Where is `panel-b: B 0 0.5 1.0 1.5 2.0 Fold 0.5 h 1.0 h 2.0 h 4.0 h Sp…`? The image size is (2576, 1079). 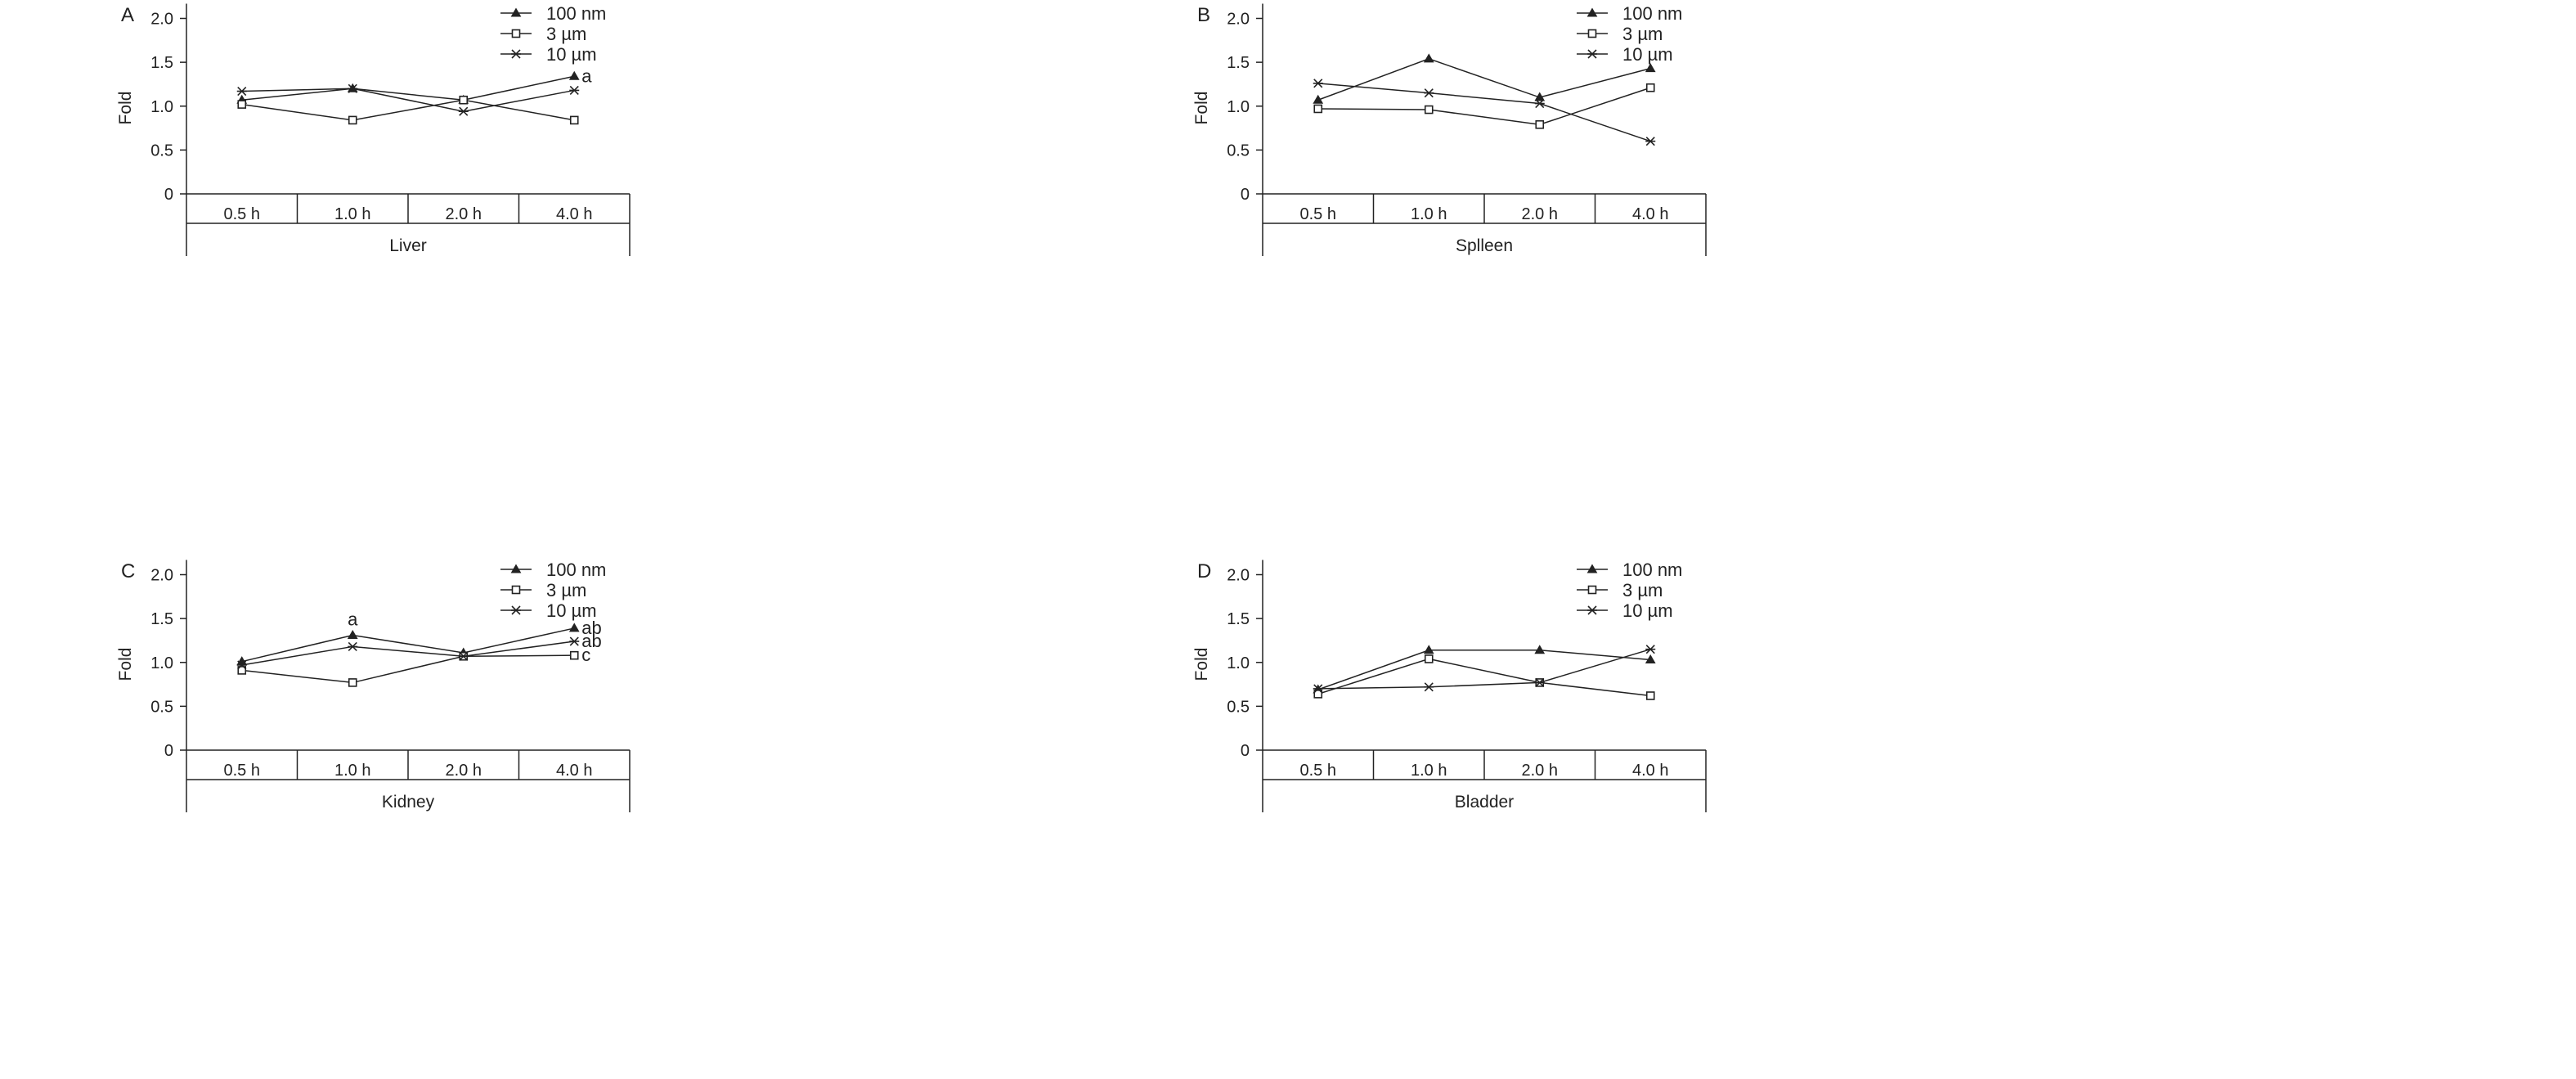
panel-b: B 0 0.5 1.0 1.5 2.0 Fold 0.5 h 1.0 h 2.0 h 4.0 h Sp… is located at coordinates (1449, 129).